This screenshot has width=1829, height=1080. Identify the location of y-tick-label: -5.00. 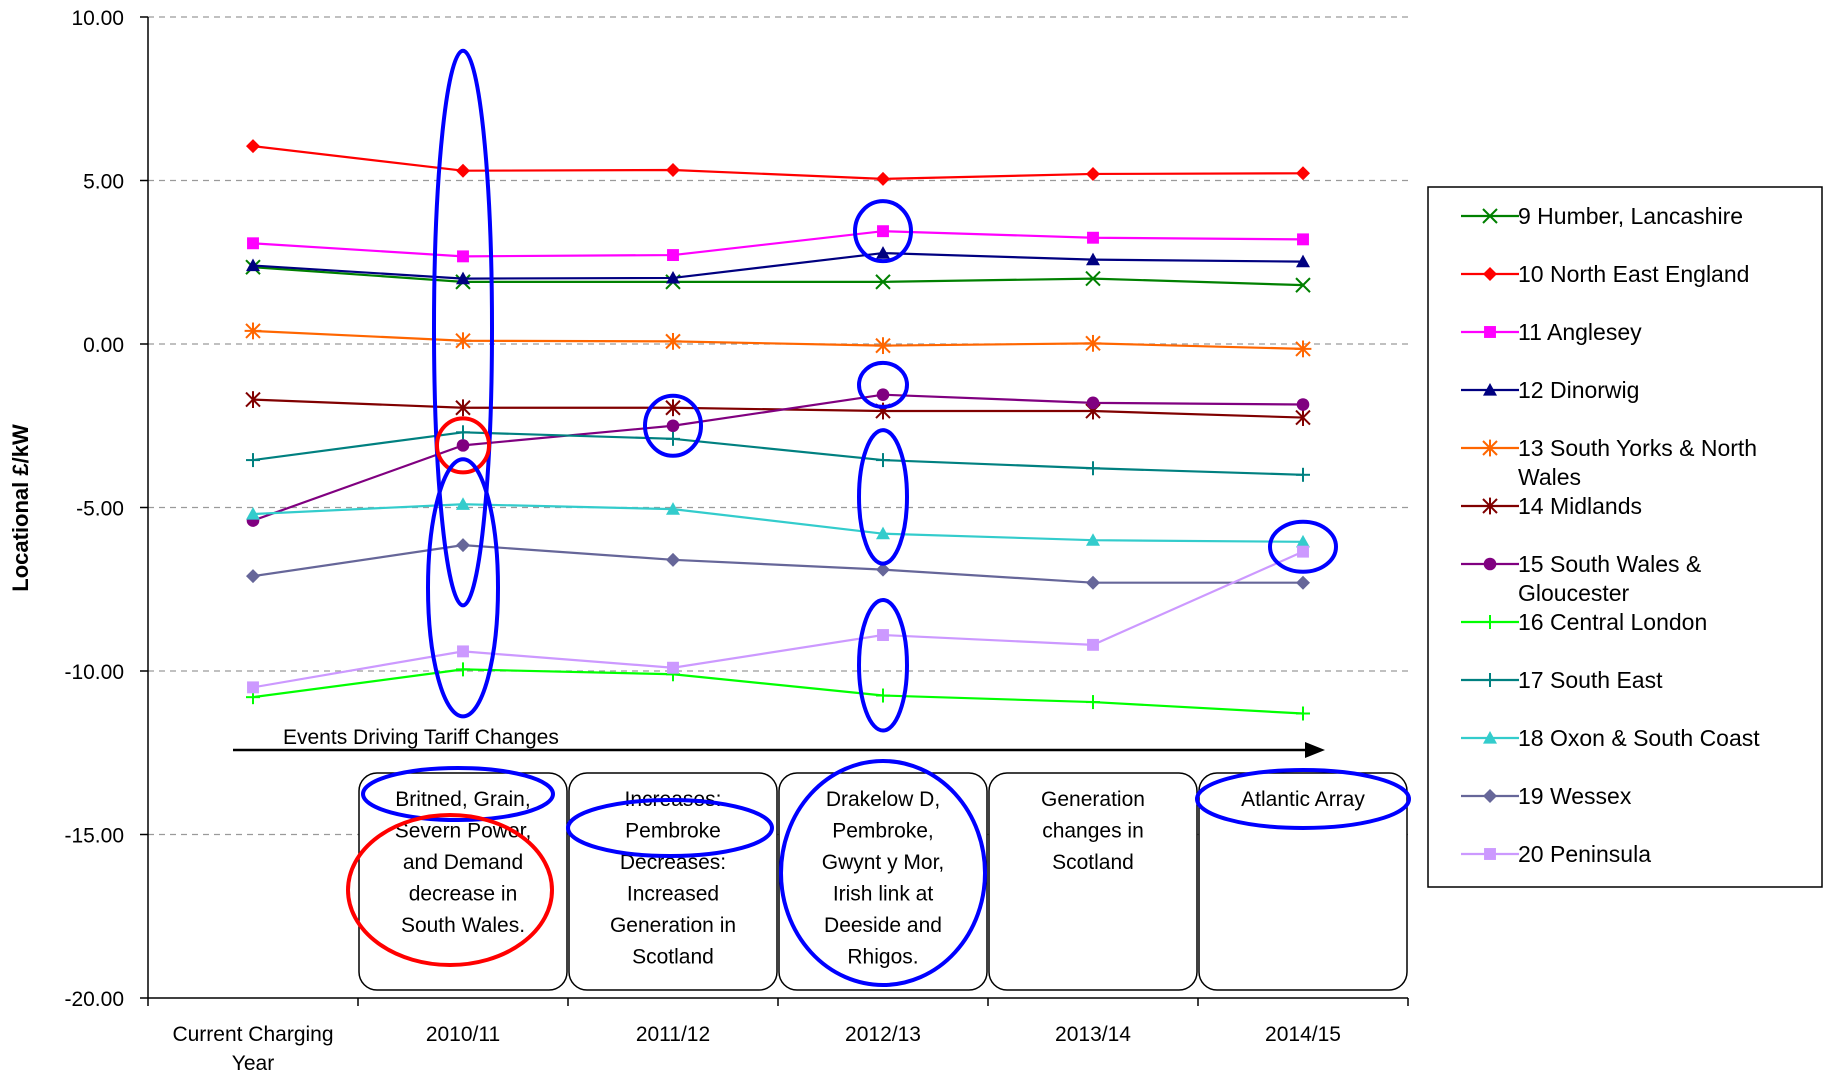
(100, 509).